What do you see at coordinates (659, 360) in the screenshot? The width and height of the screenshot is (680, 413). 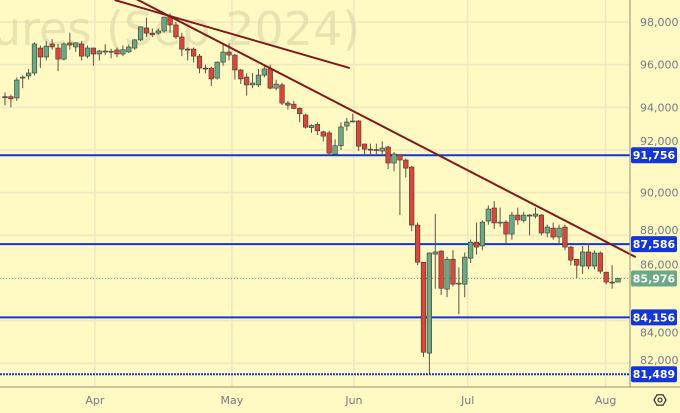 I see `y-tick-label: 82,000` at bounding box center [659, 360].